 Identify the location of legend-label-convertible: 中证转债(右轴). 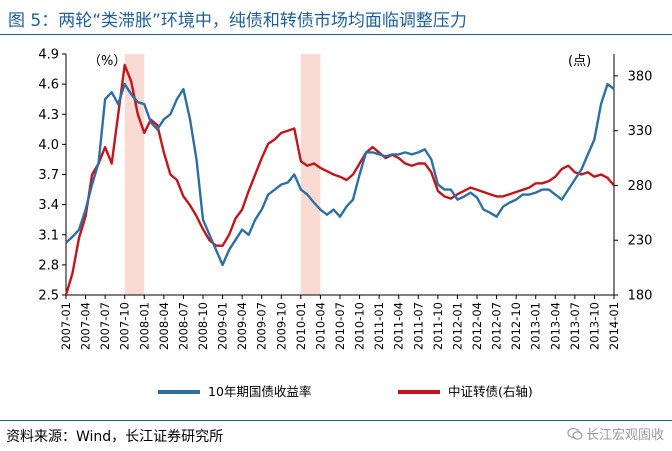
(490, 391).